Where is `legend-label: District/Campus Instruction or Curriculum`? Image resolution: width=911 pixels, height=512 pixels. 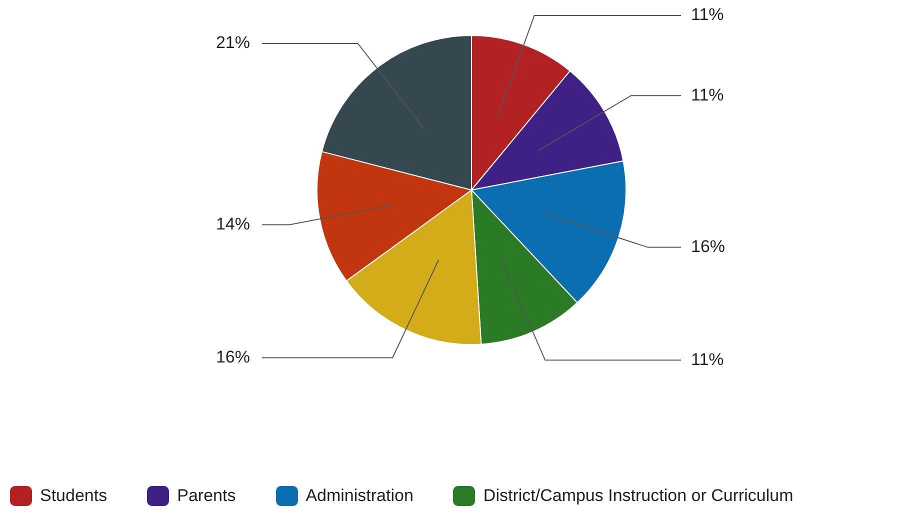
legend-label: District/Campus Instruction or Curriculum is located at coordinates (638, 496).